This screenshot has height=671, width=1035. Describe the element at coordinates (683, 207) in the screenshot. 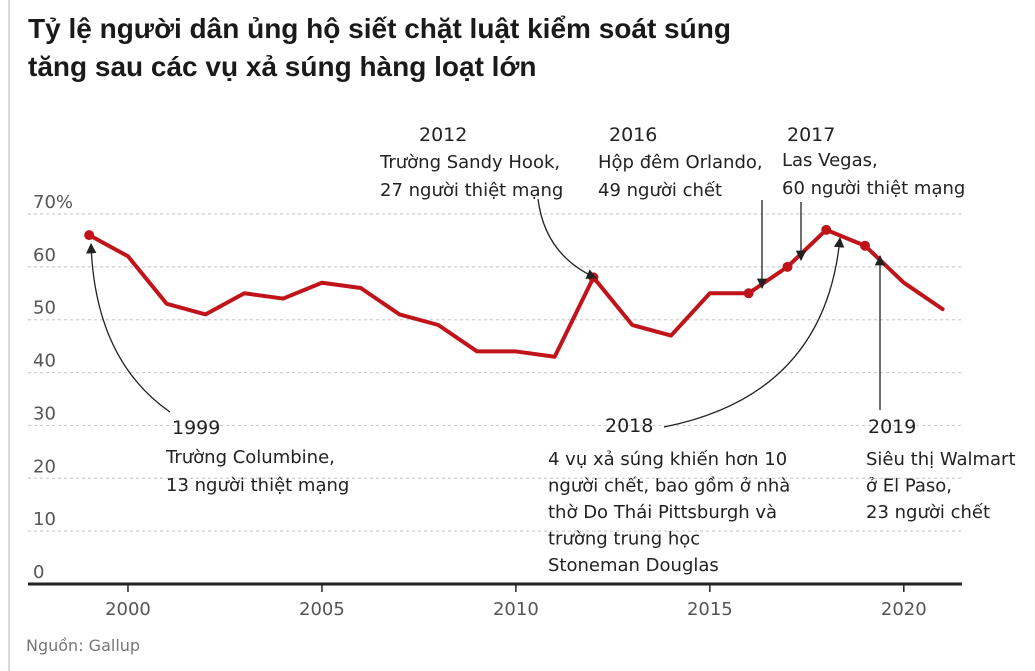

I see `annotation-2016: 2016 Hộp đêm Orlando, 49 người chết` at that location.